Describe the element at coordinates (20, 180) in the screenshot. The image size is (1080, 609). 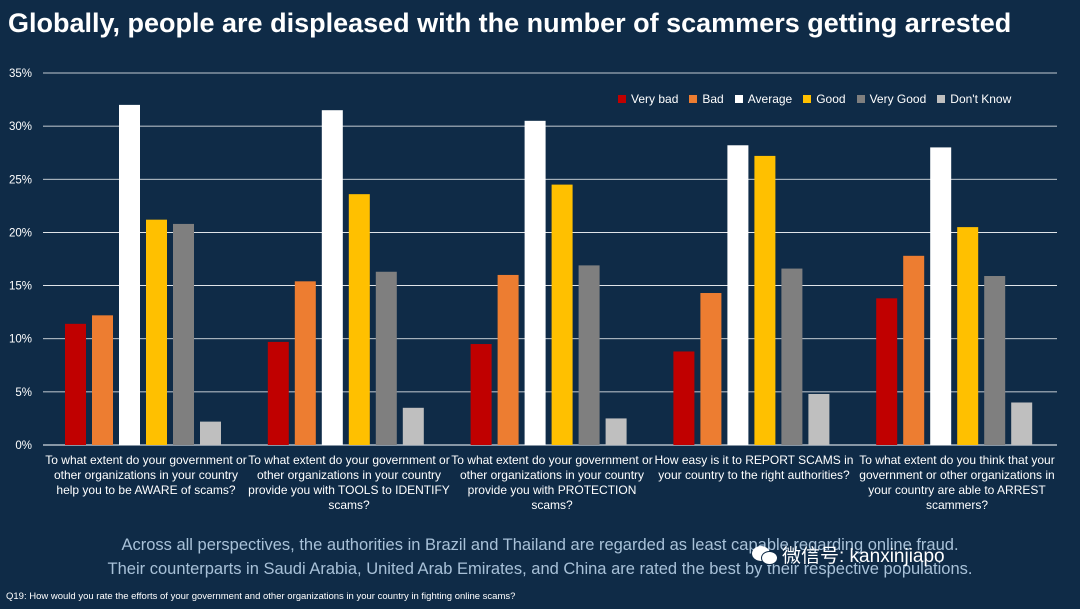
I see `y-tick-label: 25%` at that location.